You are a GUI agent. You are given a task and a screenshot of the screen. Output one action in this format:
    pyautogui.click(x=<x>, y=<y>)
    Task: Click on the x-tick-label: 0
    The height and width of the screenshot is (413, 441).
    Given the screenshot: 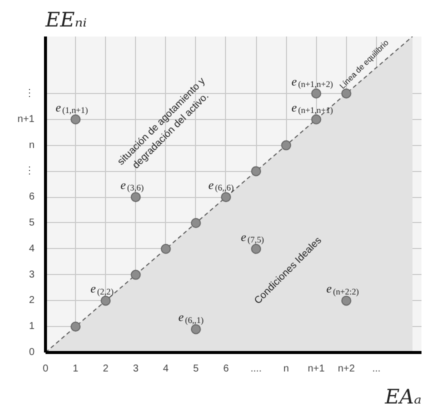 What is the action you would take?
    pyautogui.click(x=45, y=369)
    